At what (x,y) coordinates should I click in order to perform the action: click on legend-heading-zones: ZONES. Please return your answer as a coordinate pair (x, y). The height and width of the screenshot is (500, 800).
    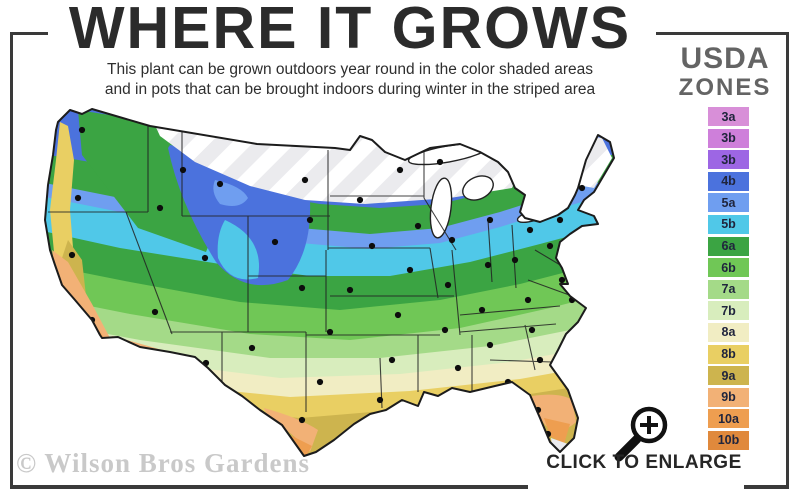
    Looking at the image, I should click on (725, 87).